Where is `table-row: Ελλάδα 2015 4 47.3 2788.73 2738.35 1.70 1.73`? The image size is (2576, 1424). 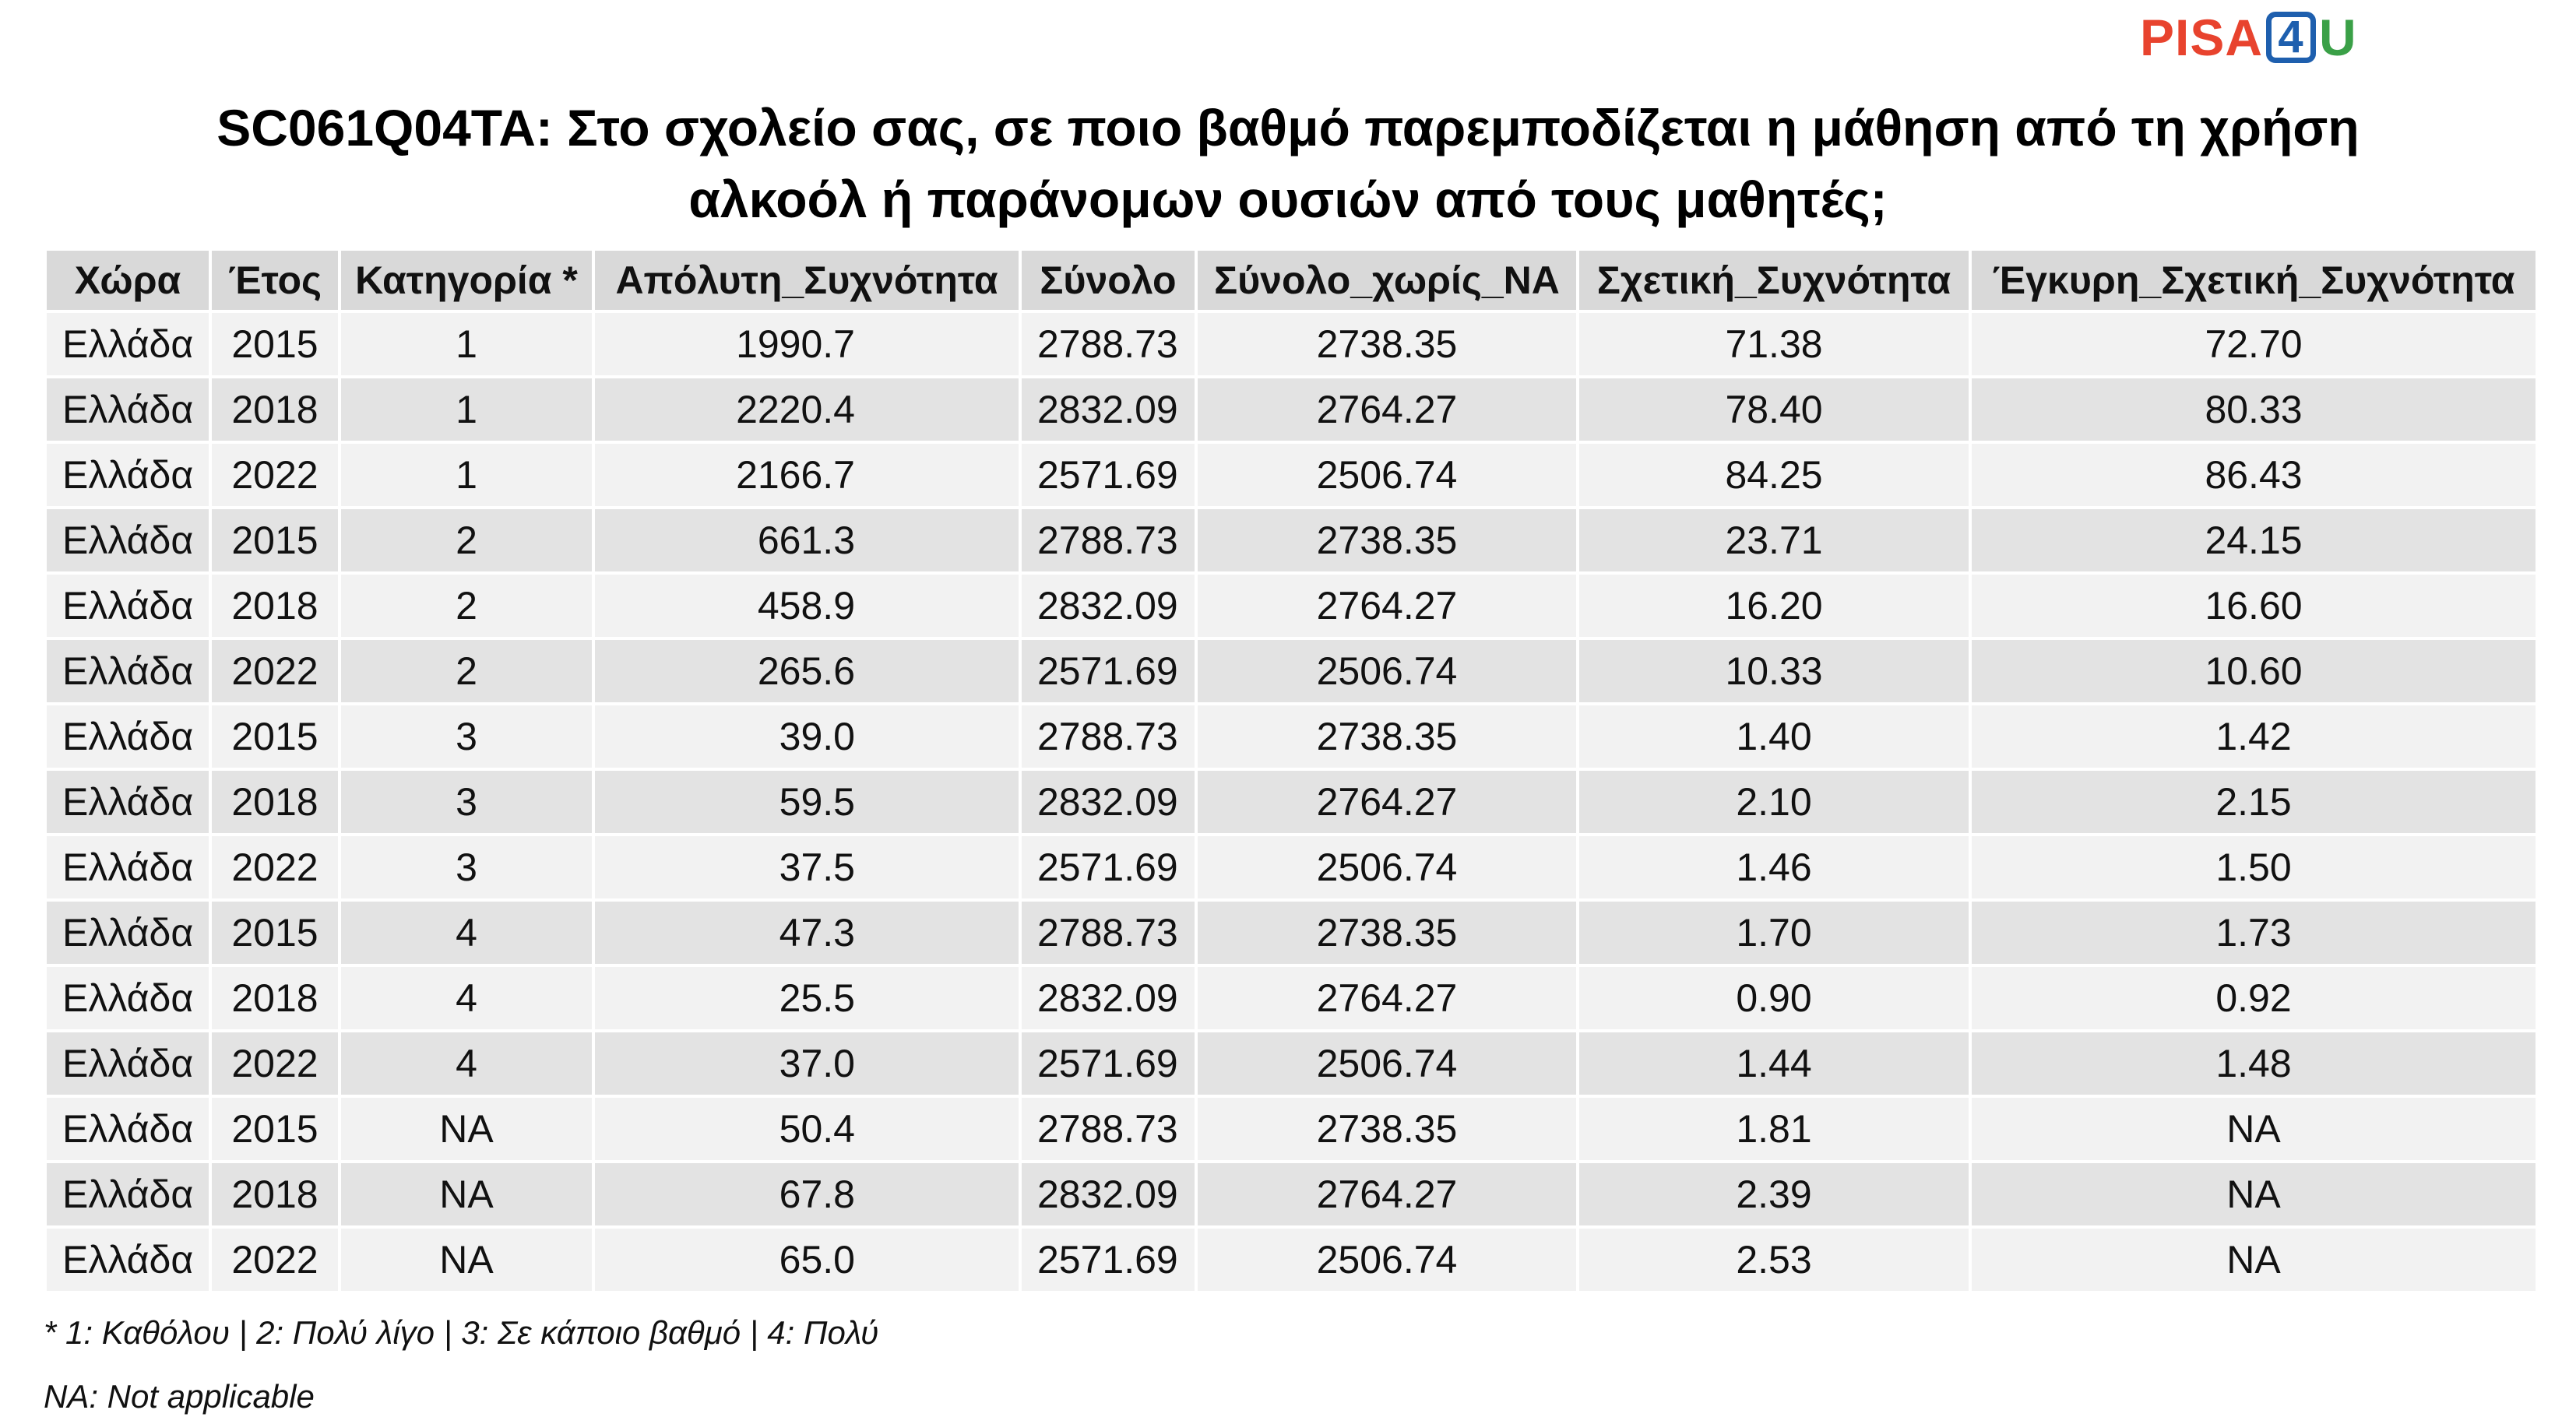 table-row: Ελλάδα 2015 4 47.3 2788.73 2738.35 1.70 1.73 is located at coordinates (1291, 933).